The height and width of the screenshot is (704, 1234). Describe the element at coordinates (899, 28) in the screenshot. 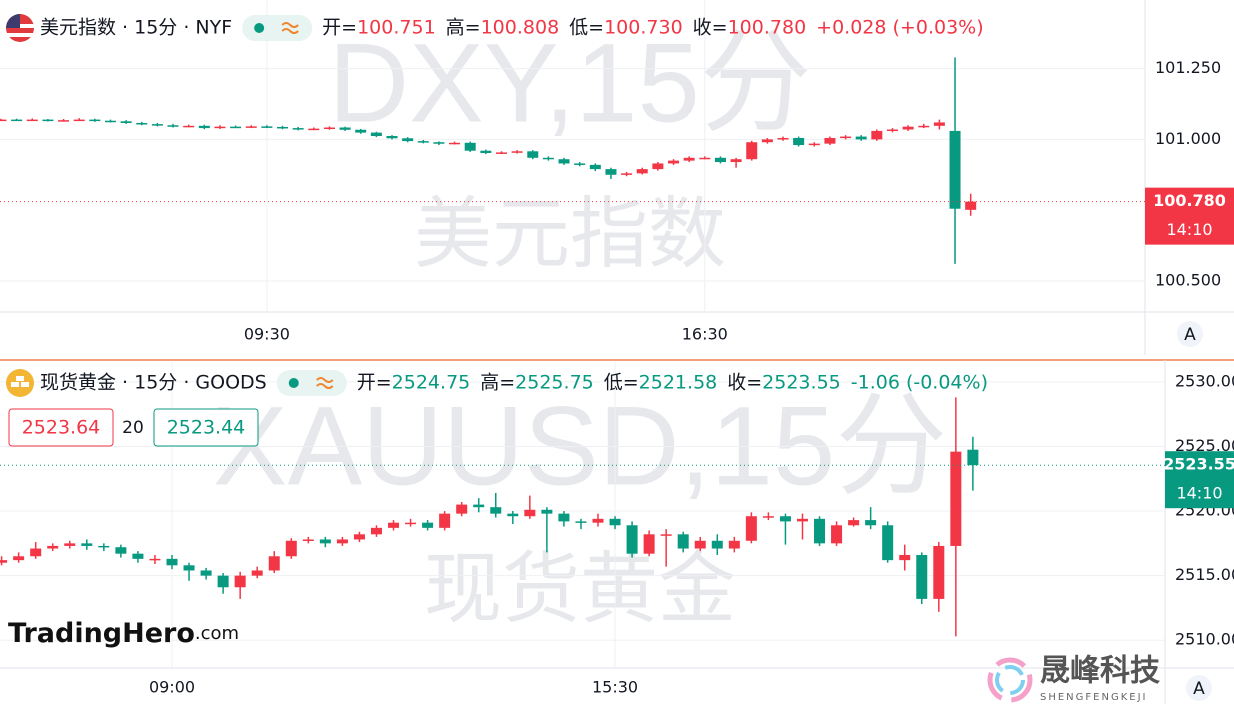

I see `change: +0.028 (+0.03%)` at that location.